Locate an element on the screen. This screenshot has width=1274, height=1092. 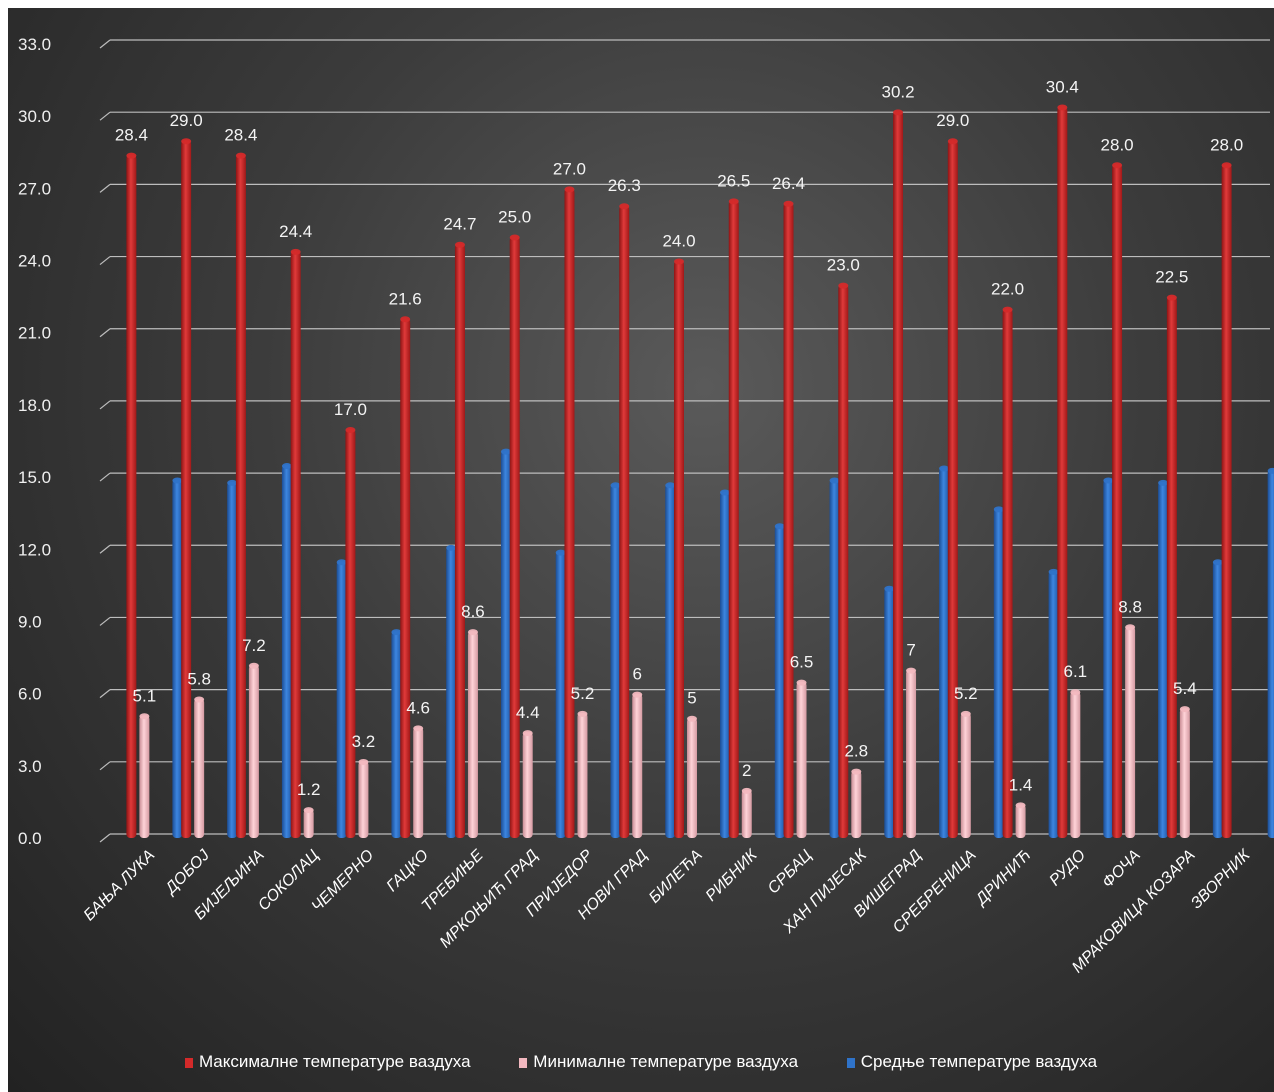
y-tick-label: 0.0 is located at coordinates (30, 838).